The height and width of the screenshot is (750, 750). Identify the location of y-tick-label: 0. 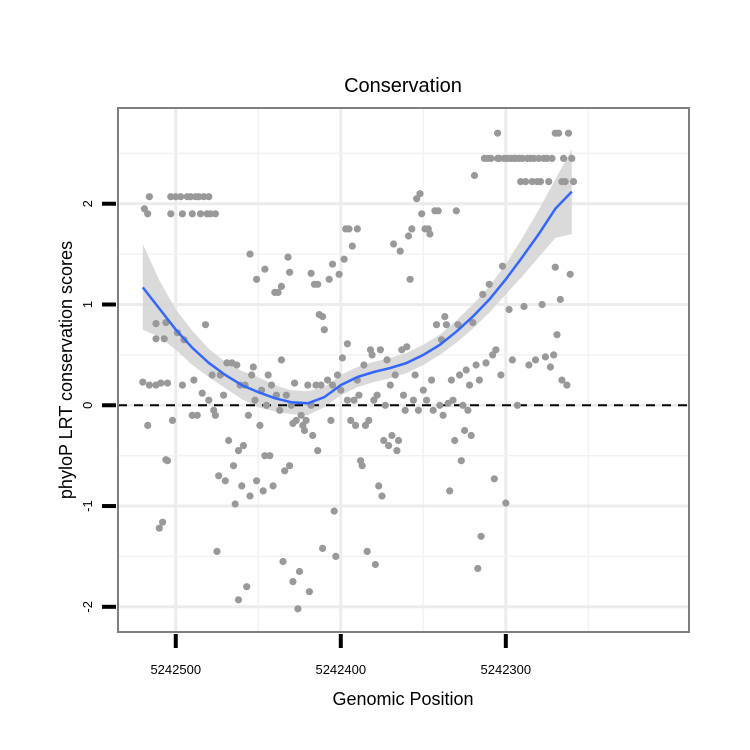
(87, 405).